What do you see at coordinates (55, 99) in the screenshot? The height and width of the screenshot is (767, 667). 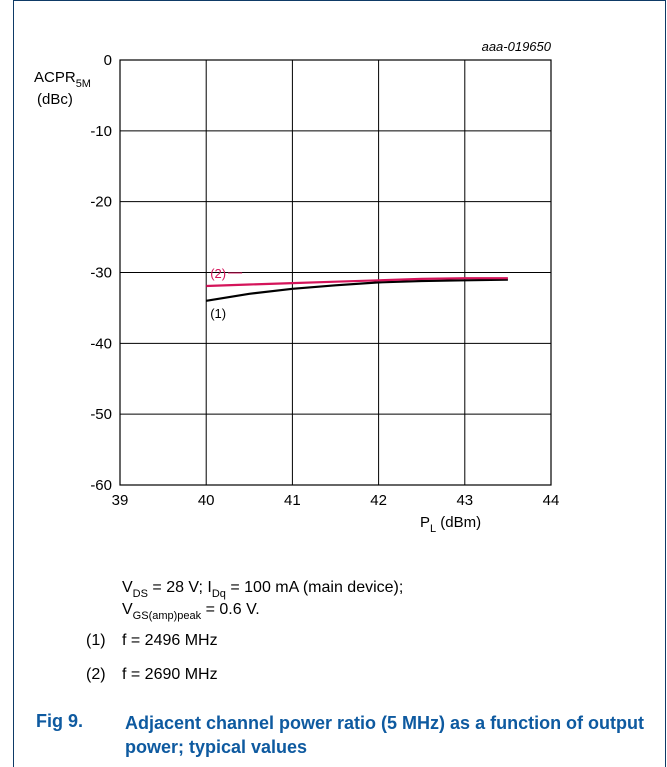 I see `y-axis-unit: (dBc)` at bounding box center [55, 99].